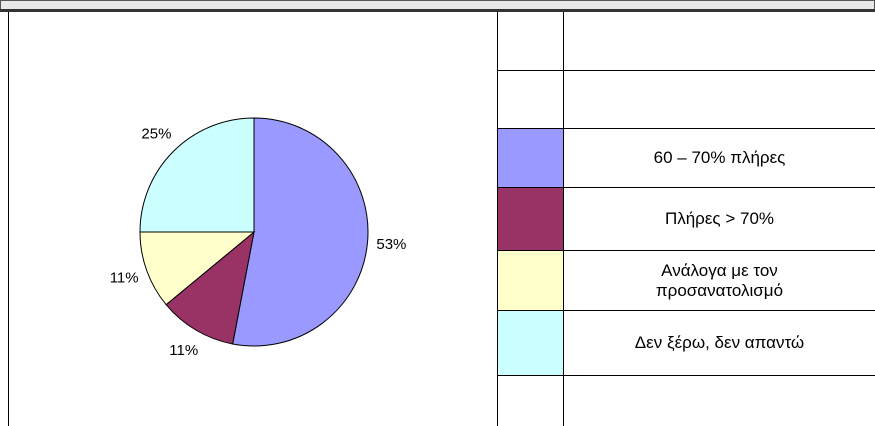 This screenshot has height=426, width=875. Describe the element at coordinates (391, 244) in the screenshot. I see `slice-label: 53%` at that location.